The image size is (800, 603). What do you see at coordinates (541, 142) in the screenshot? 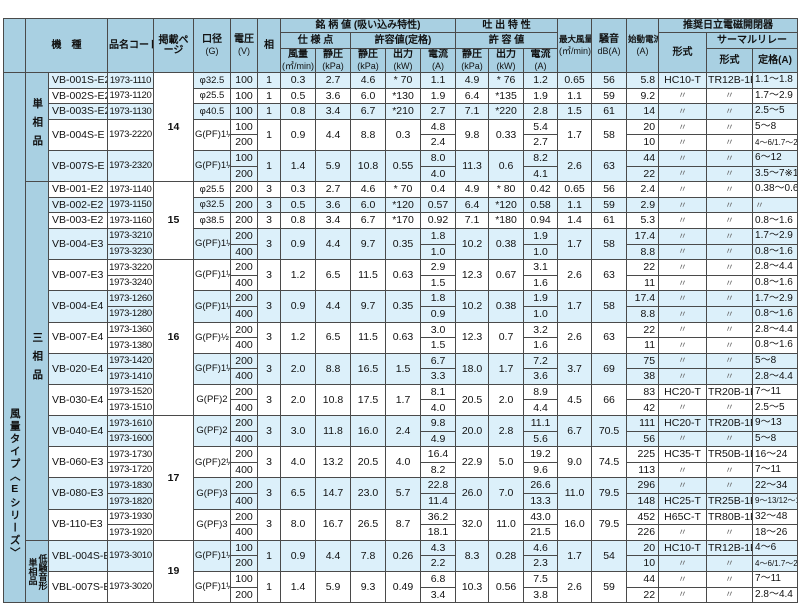
I see `dcur-cell: 2.7` at bounding box center [541, 142].